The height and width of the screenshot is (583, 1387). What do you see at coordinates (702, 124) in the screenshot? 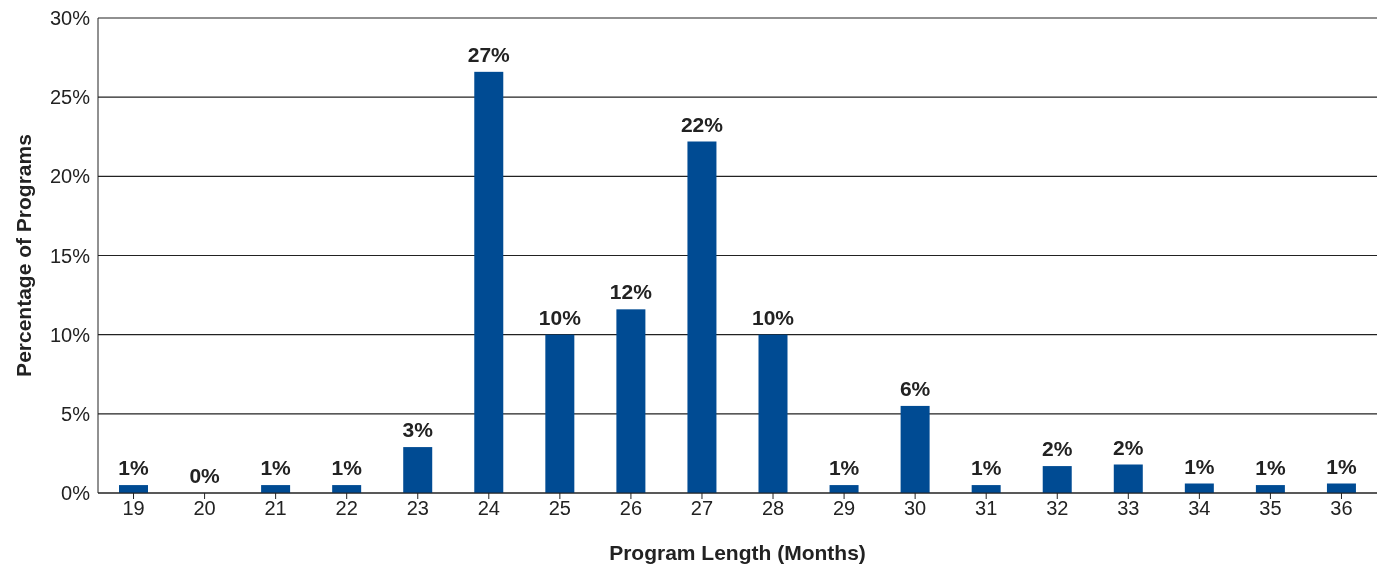
I see `data-label: 22%` at bounding box center [702, 124].